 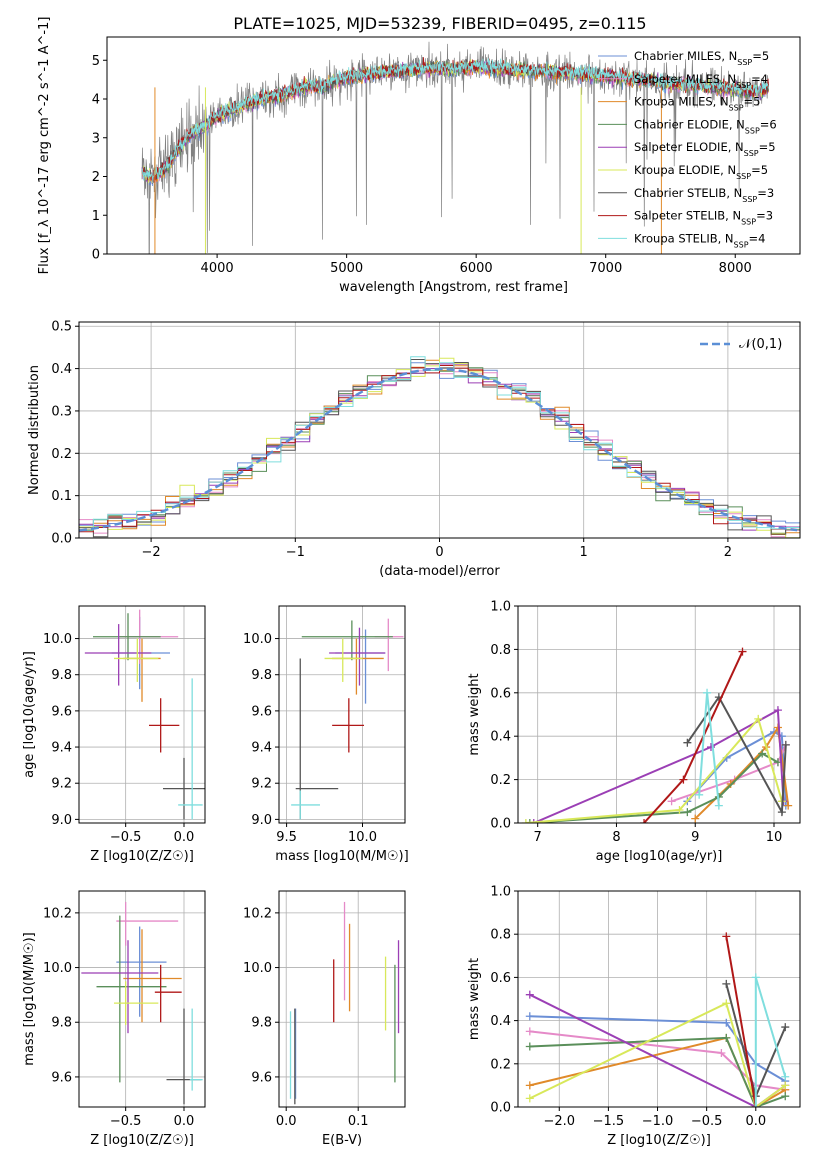 I want to click on legend-entry: Kroupa STELIB, NSSP=4, so click(x=699, y=240).